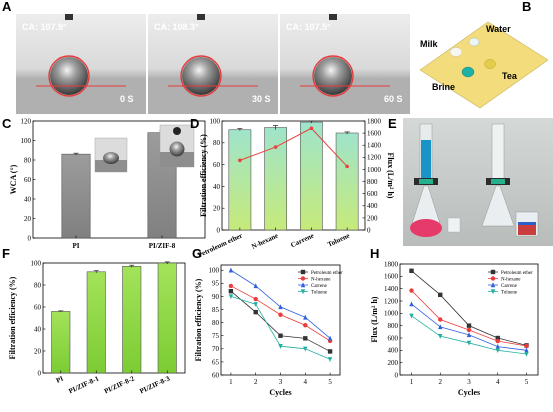 The height and width of the screenshot is (412, 553). Describe the element at coordinates (454, 225) in the screenshot. I see `beaker-small` at that location.